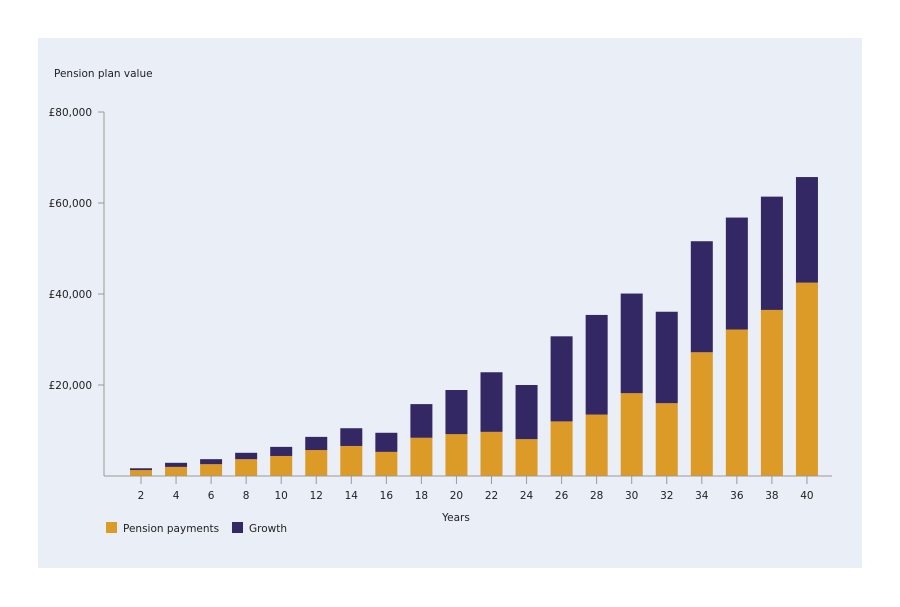 The width and height of the screenshot is (900, 607). What do you see at coordinates (562, 496) in the screenshot?
I see `x-tick-label: 26` at bounding box center [562, 496].